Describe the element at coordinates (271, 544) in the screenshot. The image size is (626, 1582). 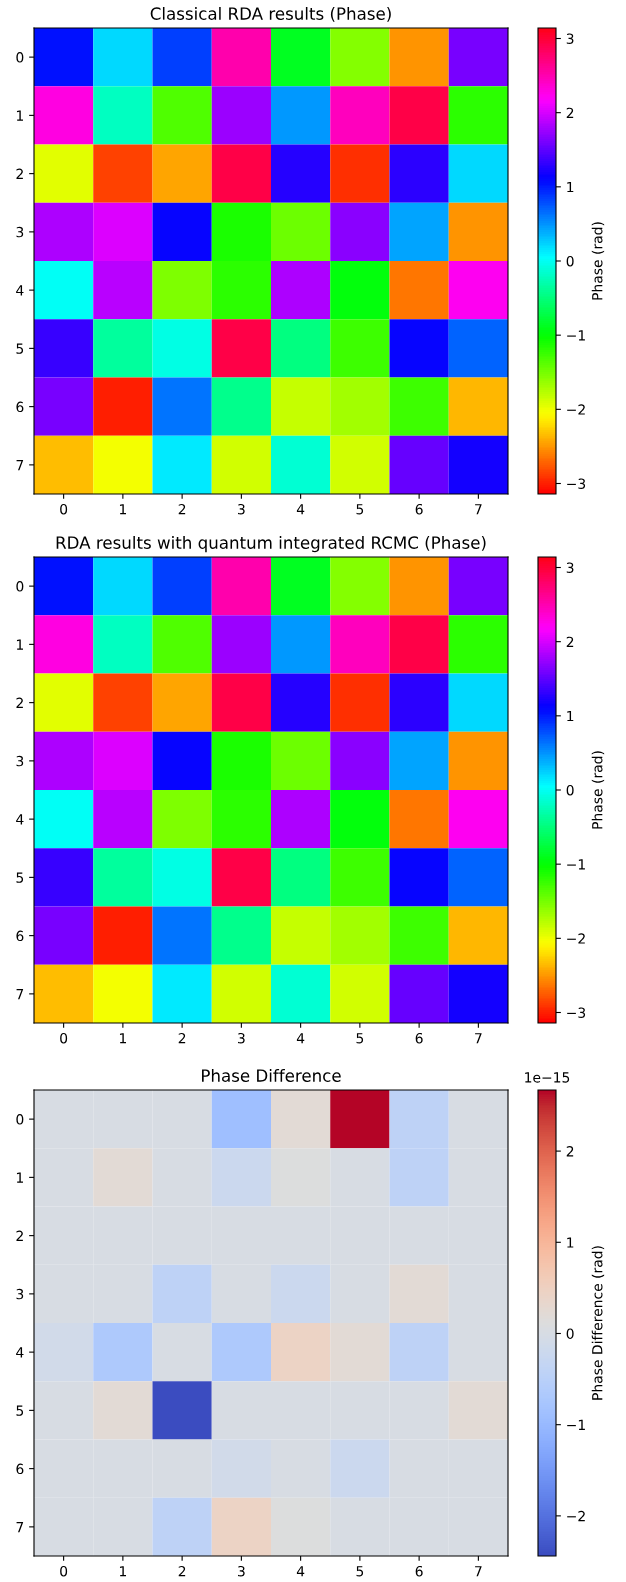
I see `chart-title: RDA results with quantum integrated RCMC (Phase)` at that location.